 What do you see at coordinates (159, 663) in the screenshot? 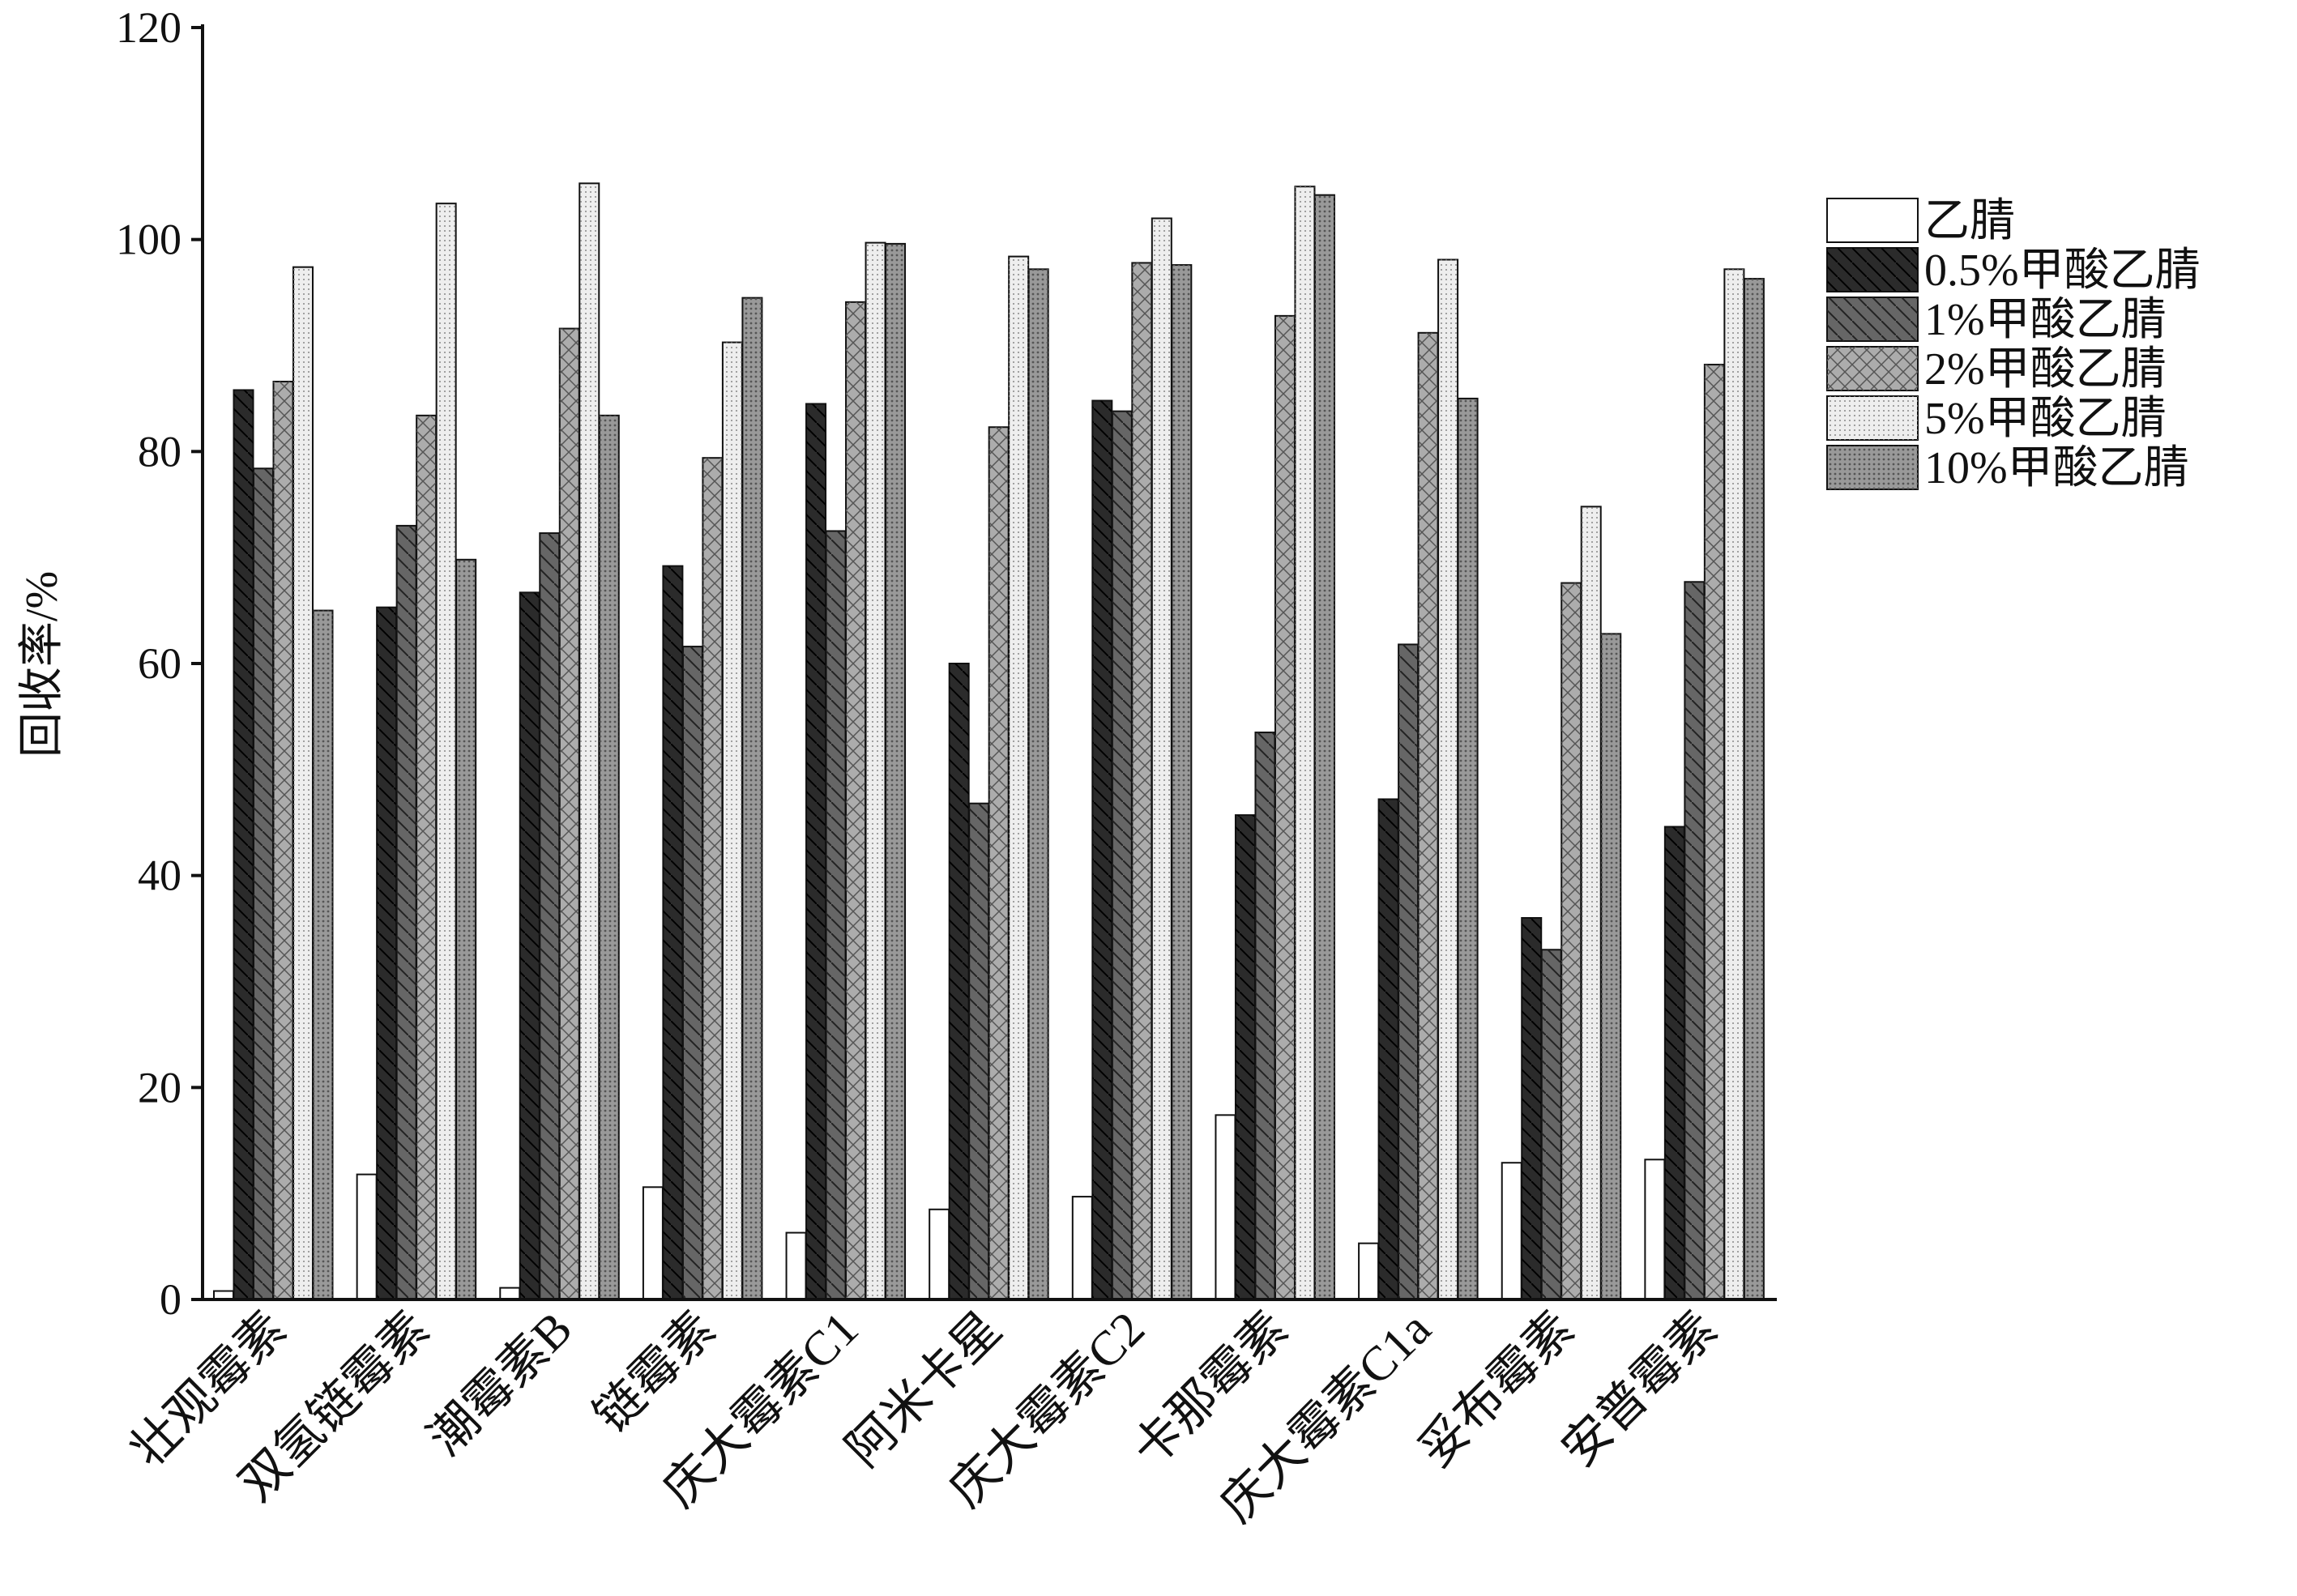
I see `y-tick-label: 60` at bounding box center [159, 663].